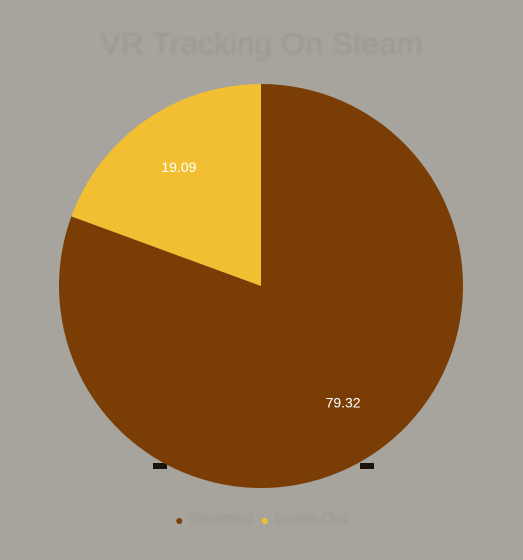 This screenshot has width=523, height=560. I want to click on legend-marker-steamed: ●, so click(179, 520).